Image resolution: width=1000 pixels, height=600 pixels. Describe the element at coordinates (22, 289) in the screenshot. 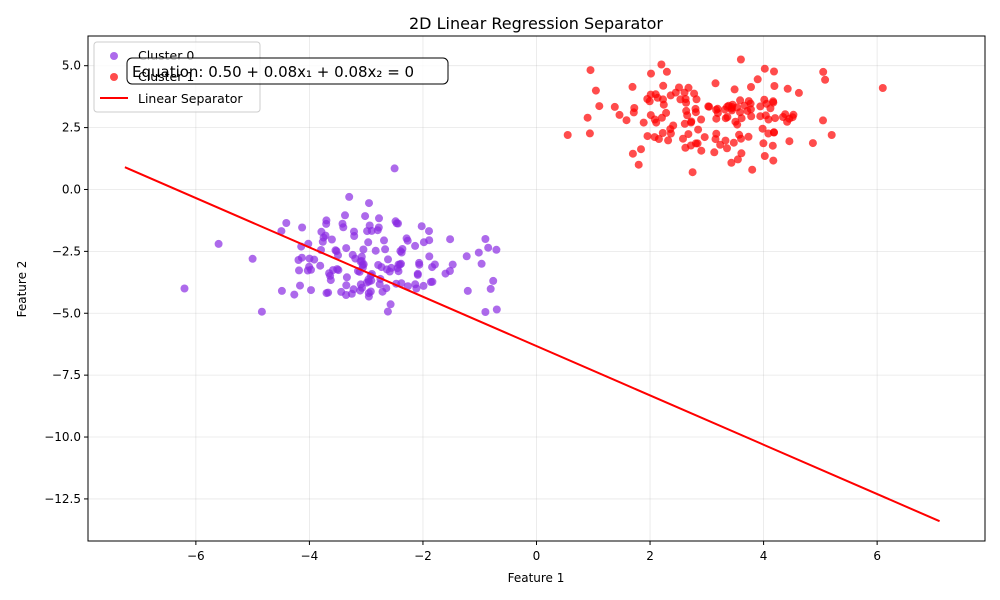

I see `y-axis-title: Feature 2` at that location.